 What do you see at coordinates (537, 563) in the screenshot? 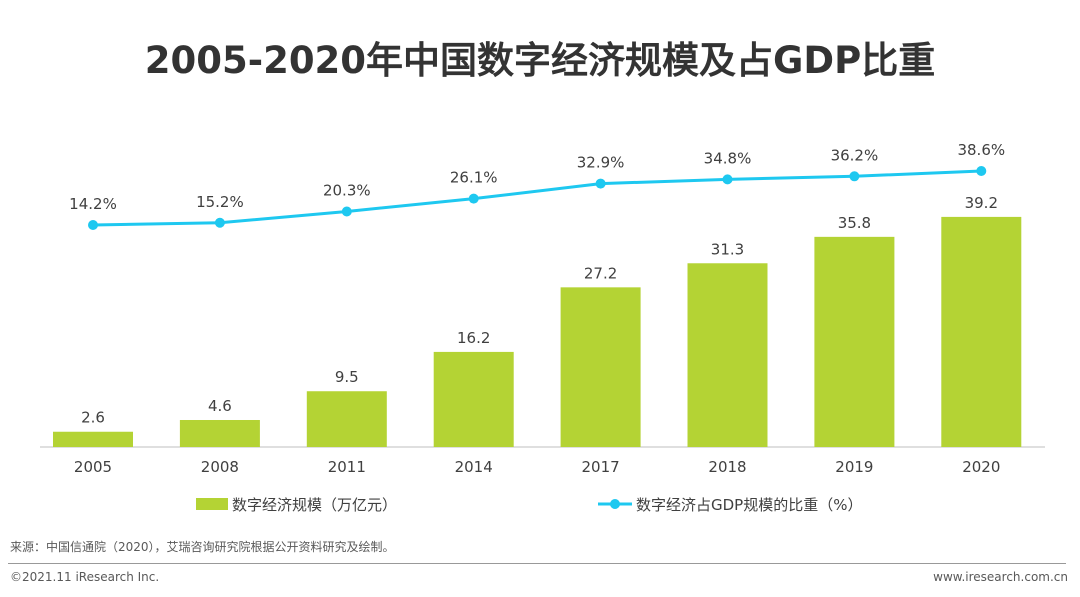
I see `divider` at bounding box center [537, 563].